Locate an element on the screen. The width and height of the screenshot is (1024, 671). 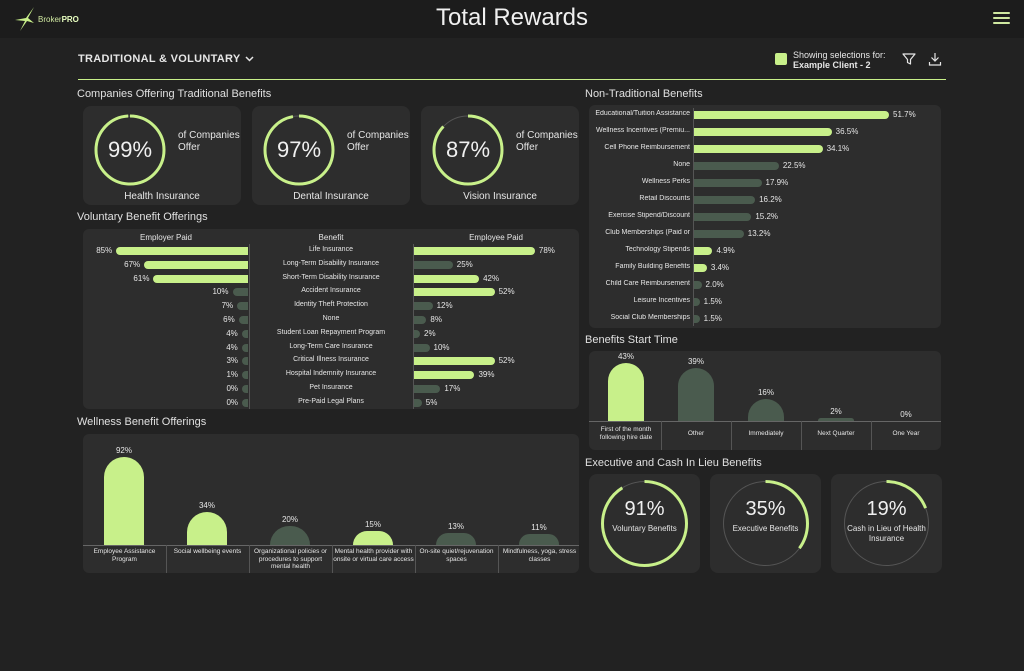
non-traditional-name: Family Building Benefits is located at coordinates (652, 266).